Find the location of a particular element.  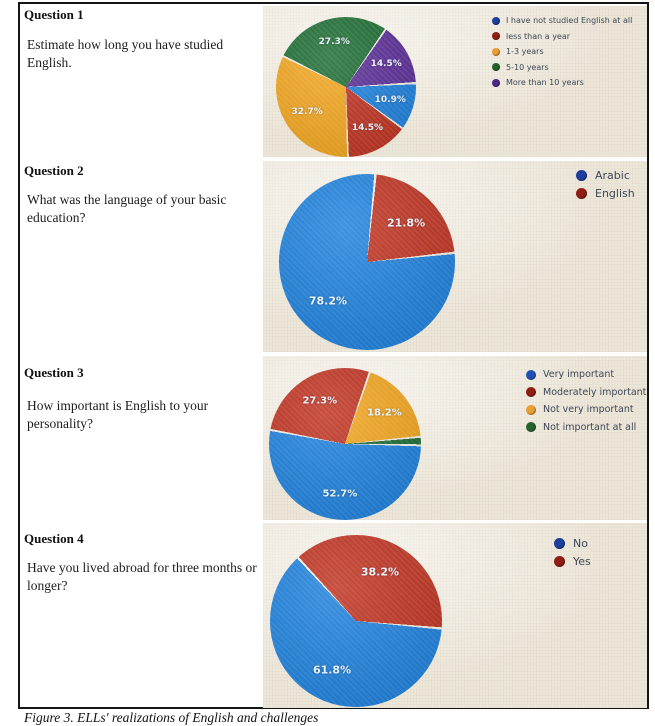

legend-item: Moderately important is located at coordinates (586, 393).